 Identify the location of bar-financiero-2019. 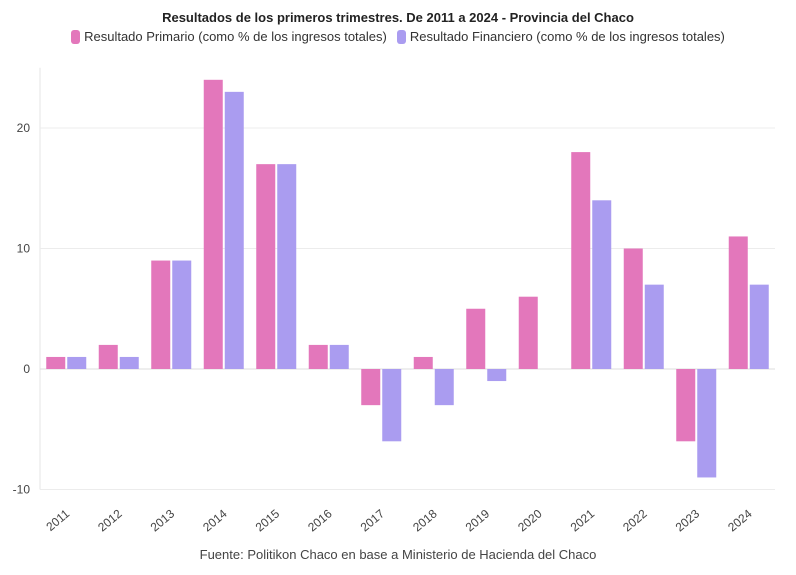
(497, 375).